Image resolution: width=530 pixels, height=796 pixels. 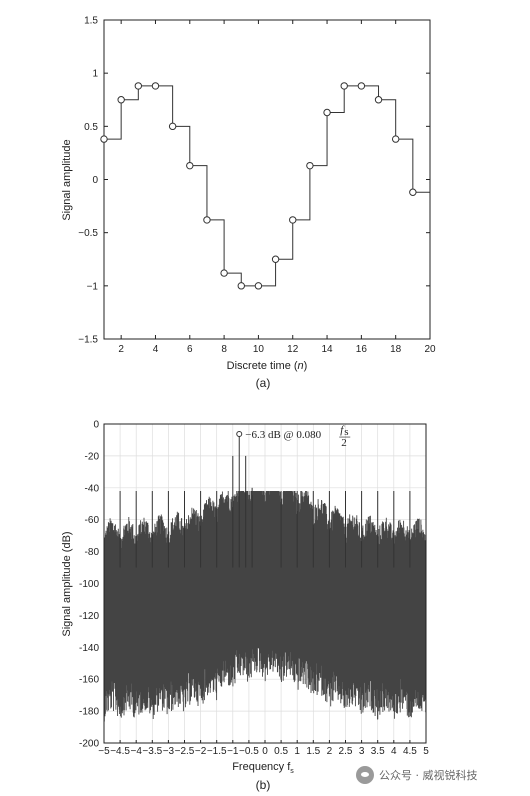 I want to click on x-tick-label: 1.5, so click(x=313, y=751).